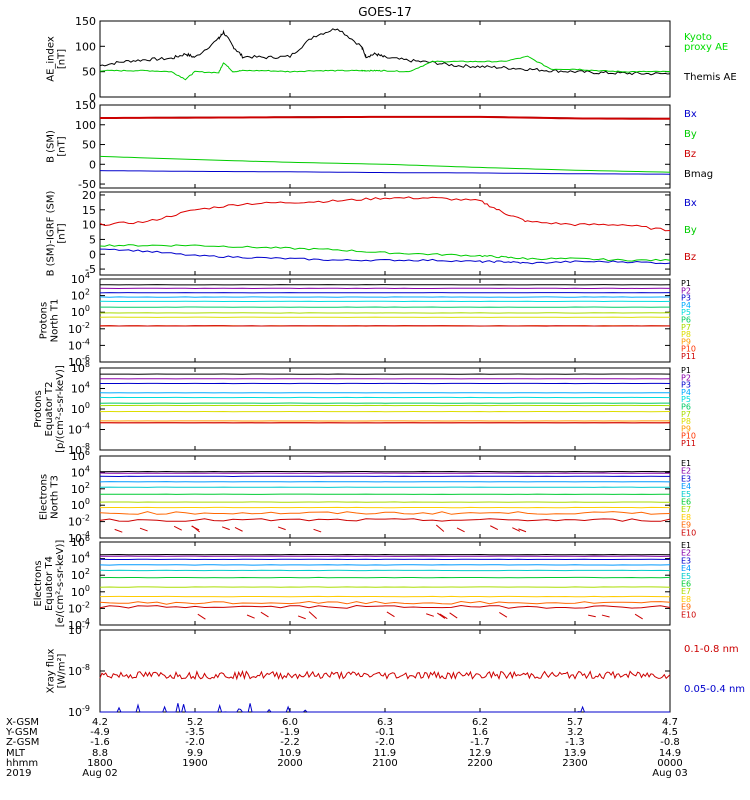  Describe the element at coordinates (690, 134) in the screenshot. I see `b-legend-item: By` at that location.